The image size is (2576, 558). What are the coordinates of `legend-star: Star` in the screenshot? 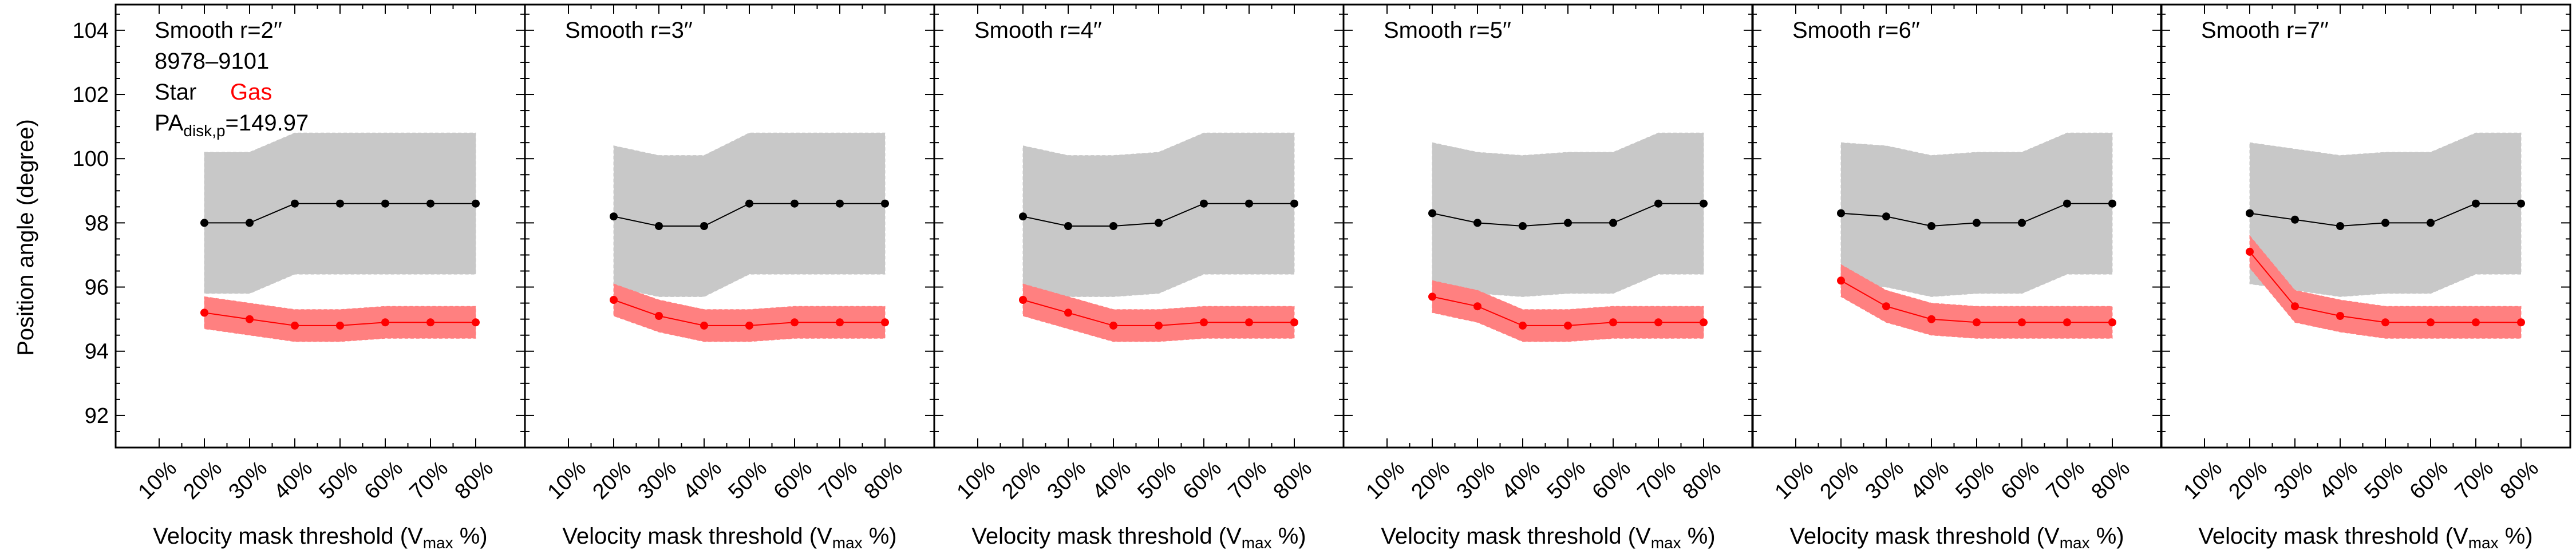 It's located at (175, 92).